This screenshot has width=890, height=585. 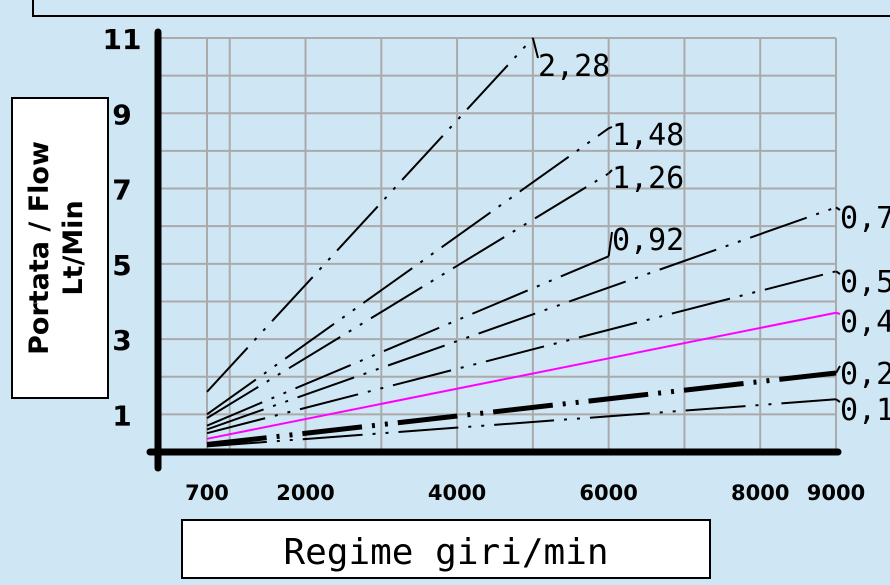 I want to click on y-tick-label: 1, so click(x=121, y=415).